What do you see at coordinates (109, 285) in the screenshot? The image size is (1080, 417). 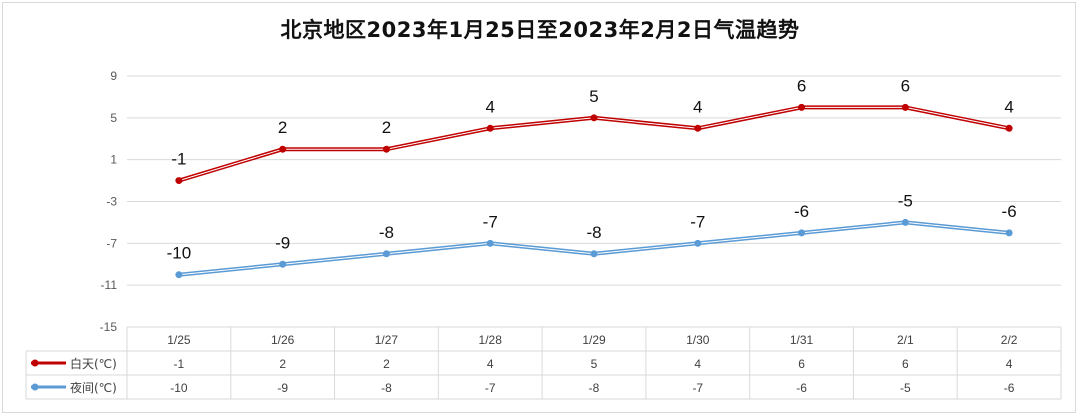 I see `y-tick-label: -11` at bounding box center [109, 285].